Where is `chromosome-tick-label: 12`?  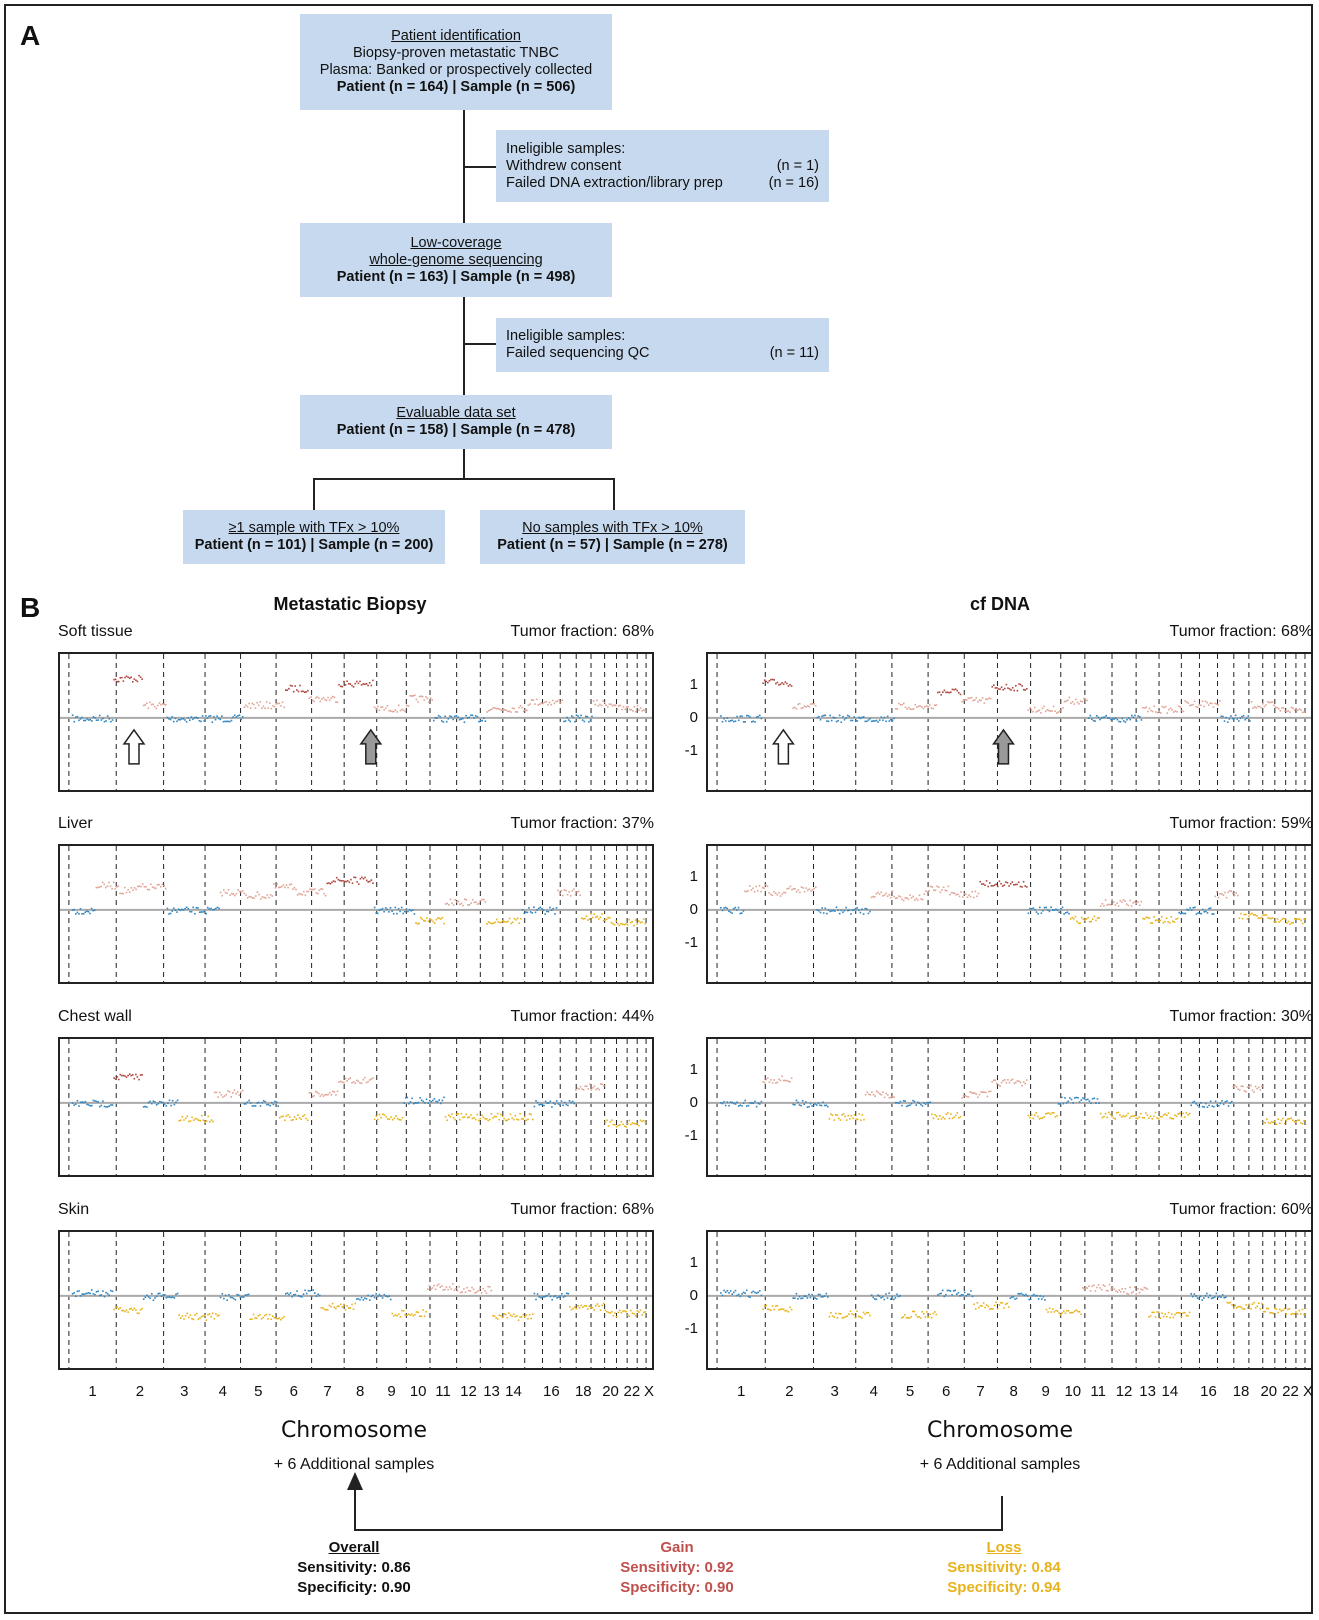 chromosome-tick-label: 12 is located at coordinates (468, 1391).